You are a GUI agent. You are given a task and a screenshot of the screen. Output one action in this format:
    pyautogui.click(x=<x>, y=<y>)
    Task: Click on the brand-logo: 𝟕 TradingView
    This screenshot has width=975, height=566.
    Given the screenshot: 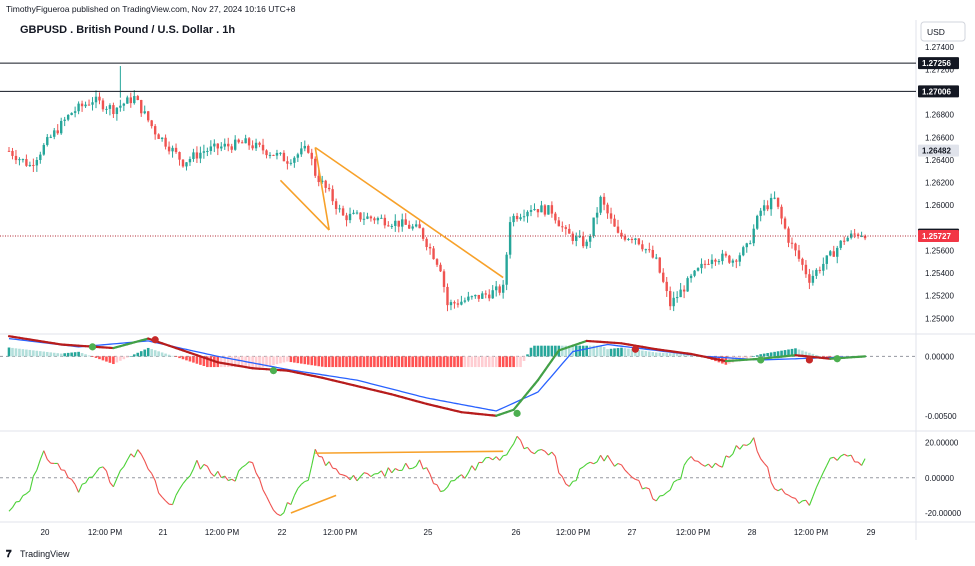 What is the action you would take?
    pyautogui.click(x=38, y=554)
    